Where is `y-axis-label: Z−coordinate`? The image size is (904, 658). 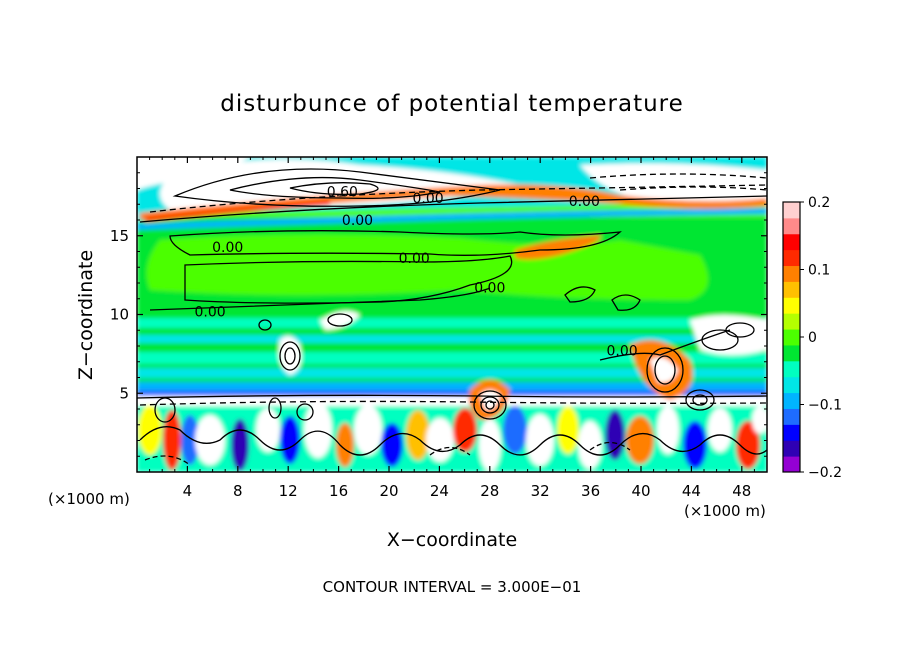
y-axis-label: Z−coordinate is located at coordinates (86, 315).